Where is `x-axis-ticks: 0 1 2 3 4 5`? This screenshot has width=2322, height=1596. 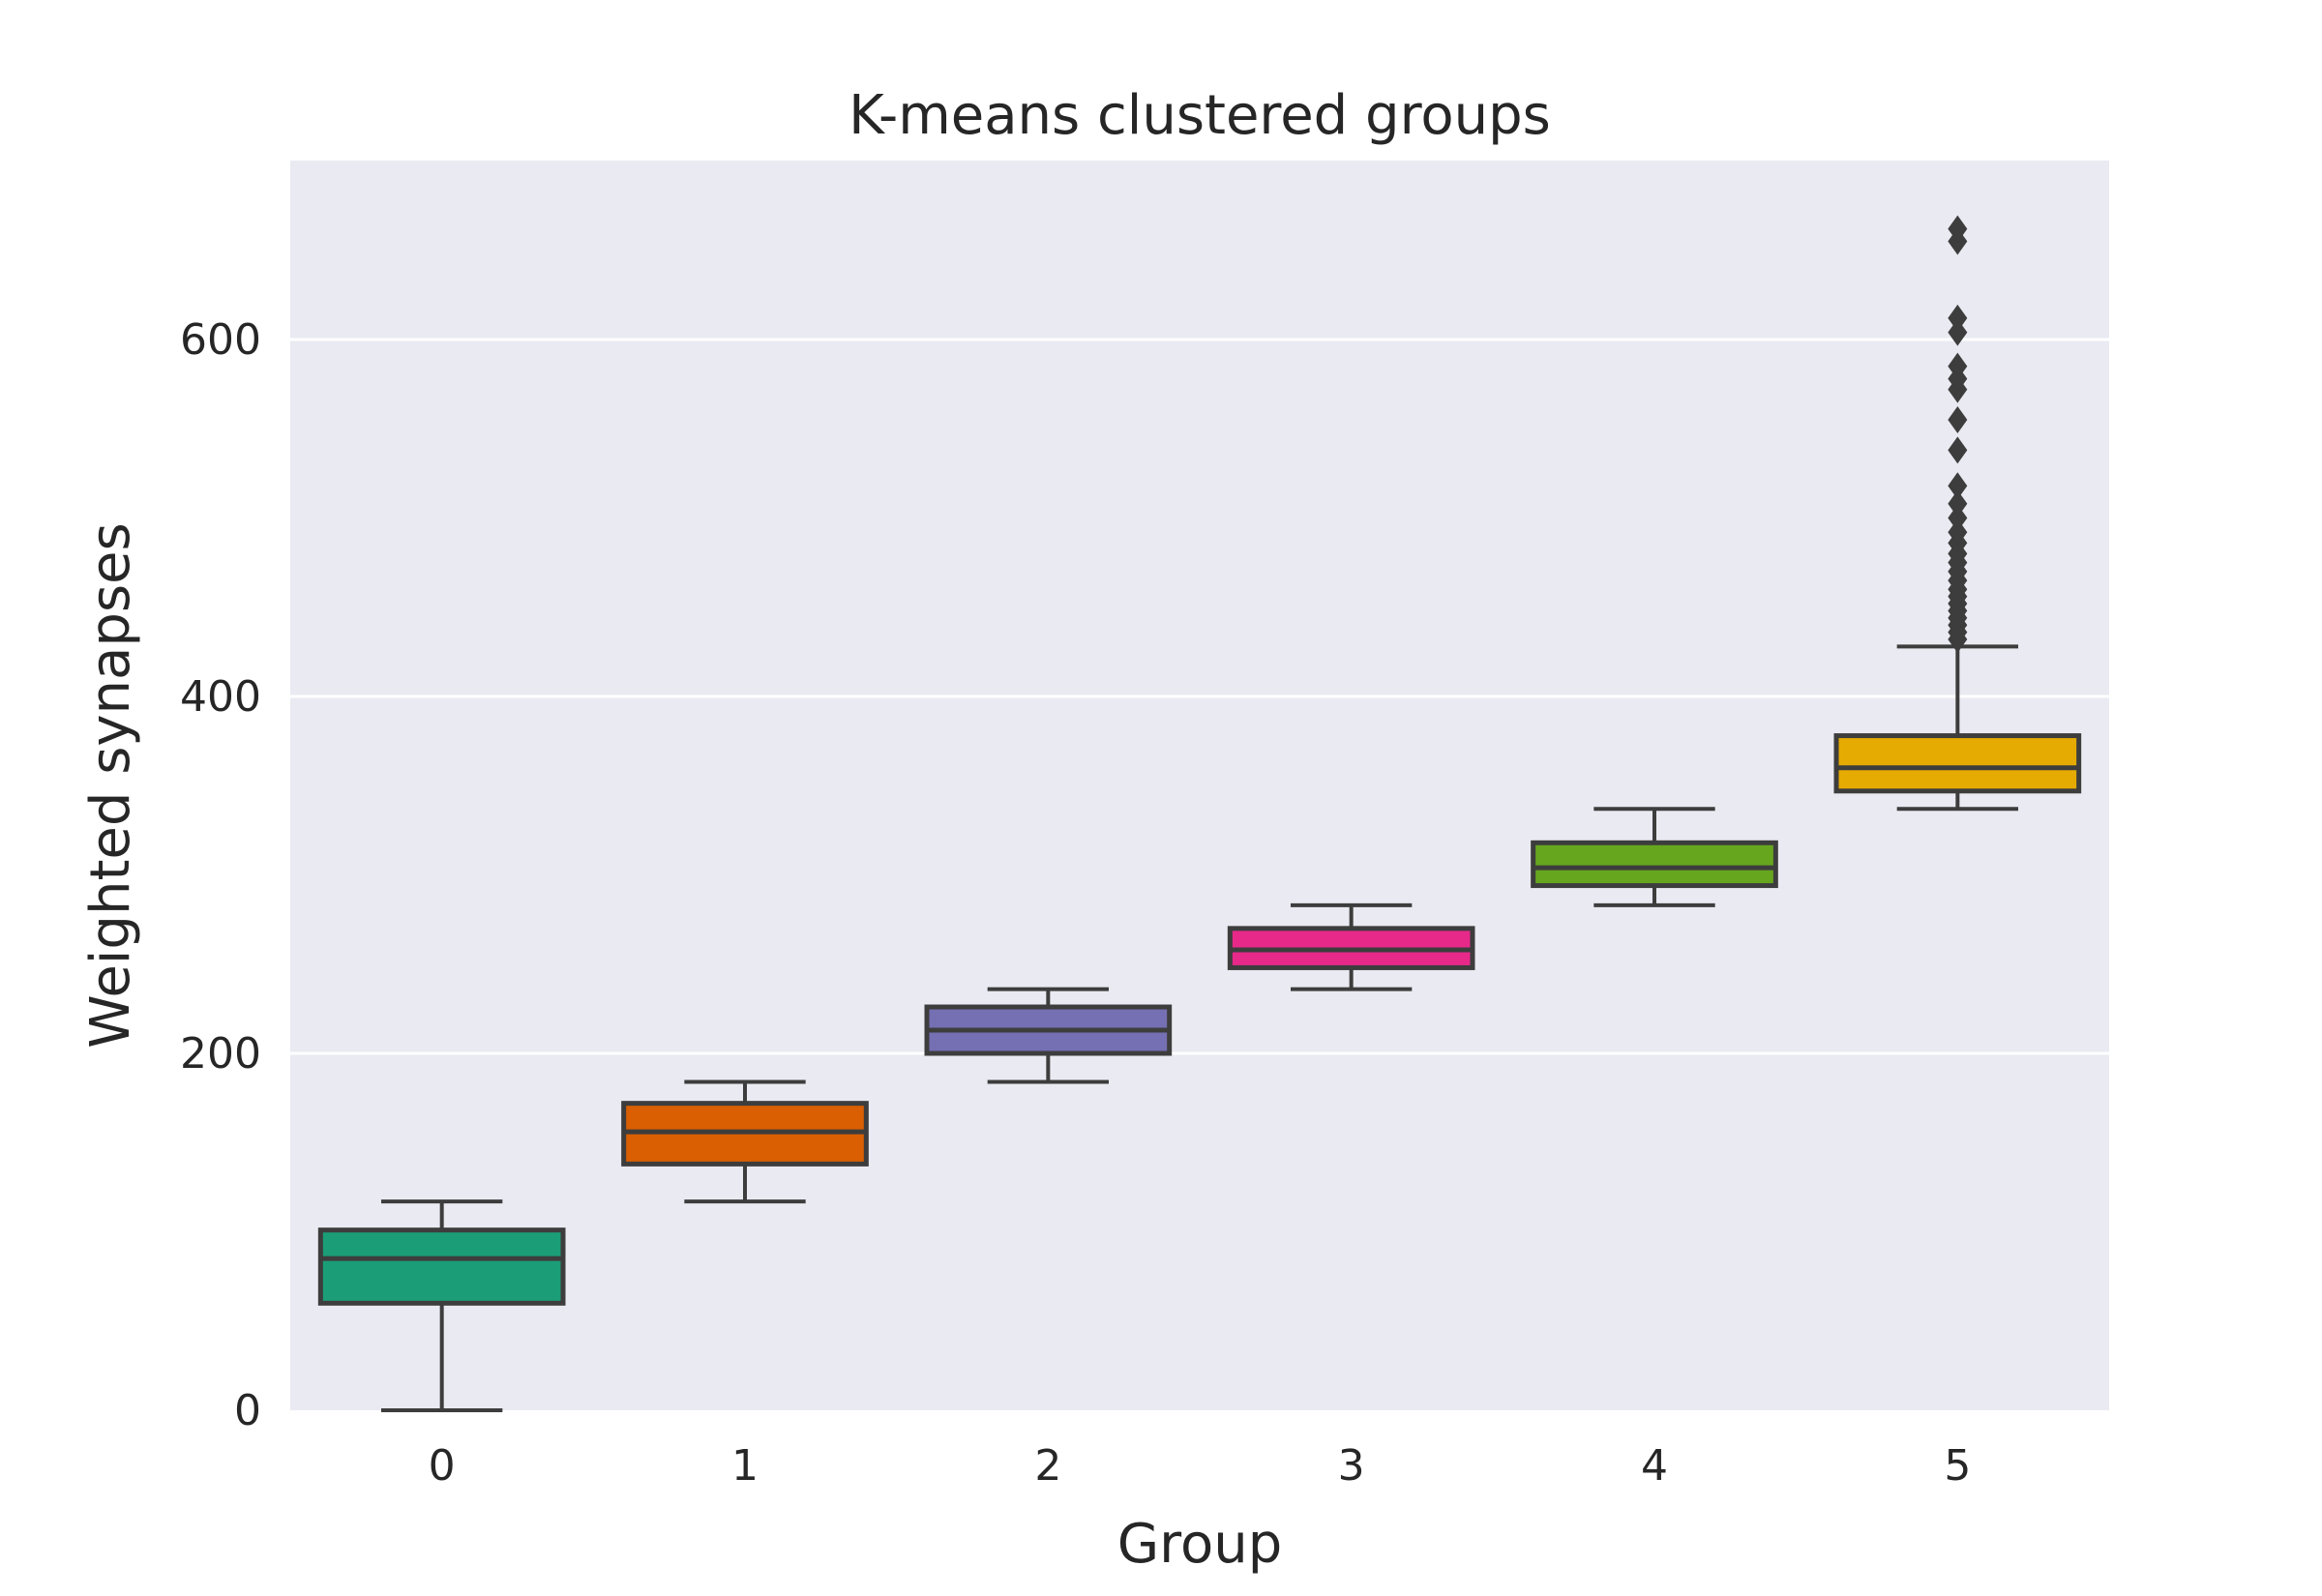
x-axis-ticks: 0 1 2 3 4 5 is located at coordinates (1200, 1466).